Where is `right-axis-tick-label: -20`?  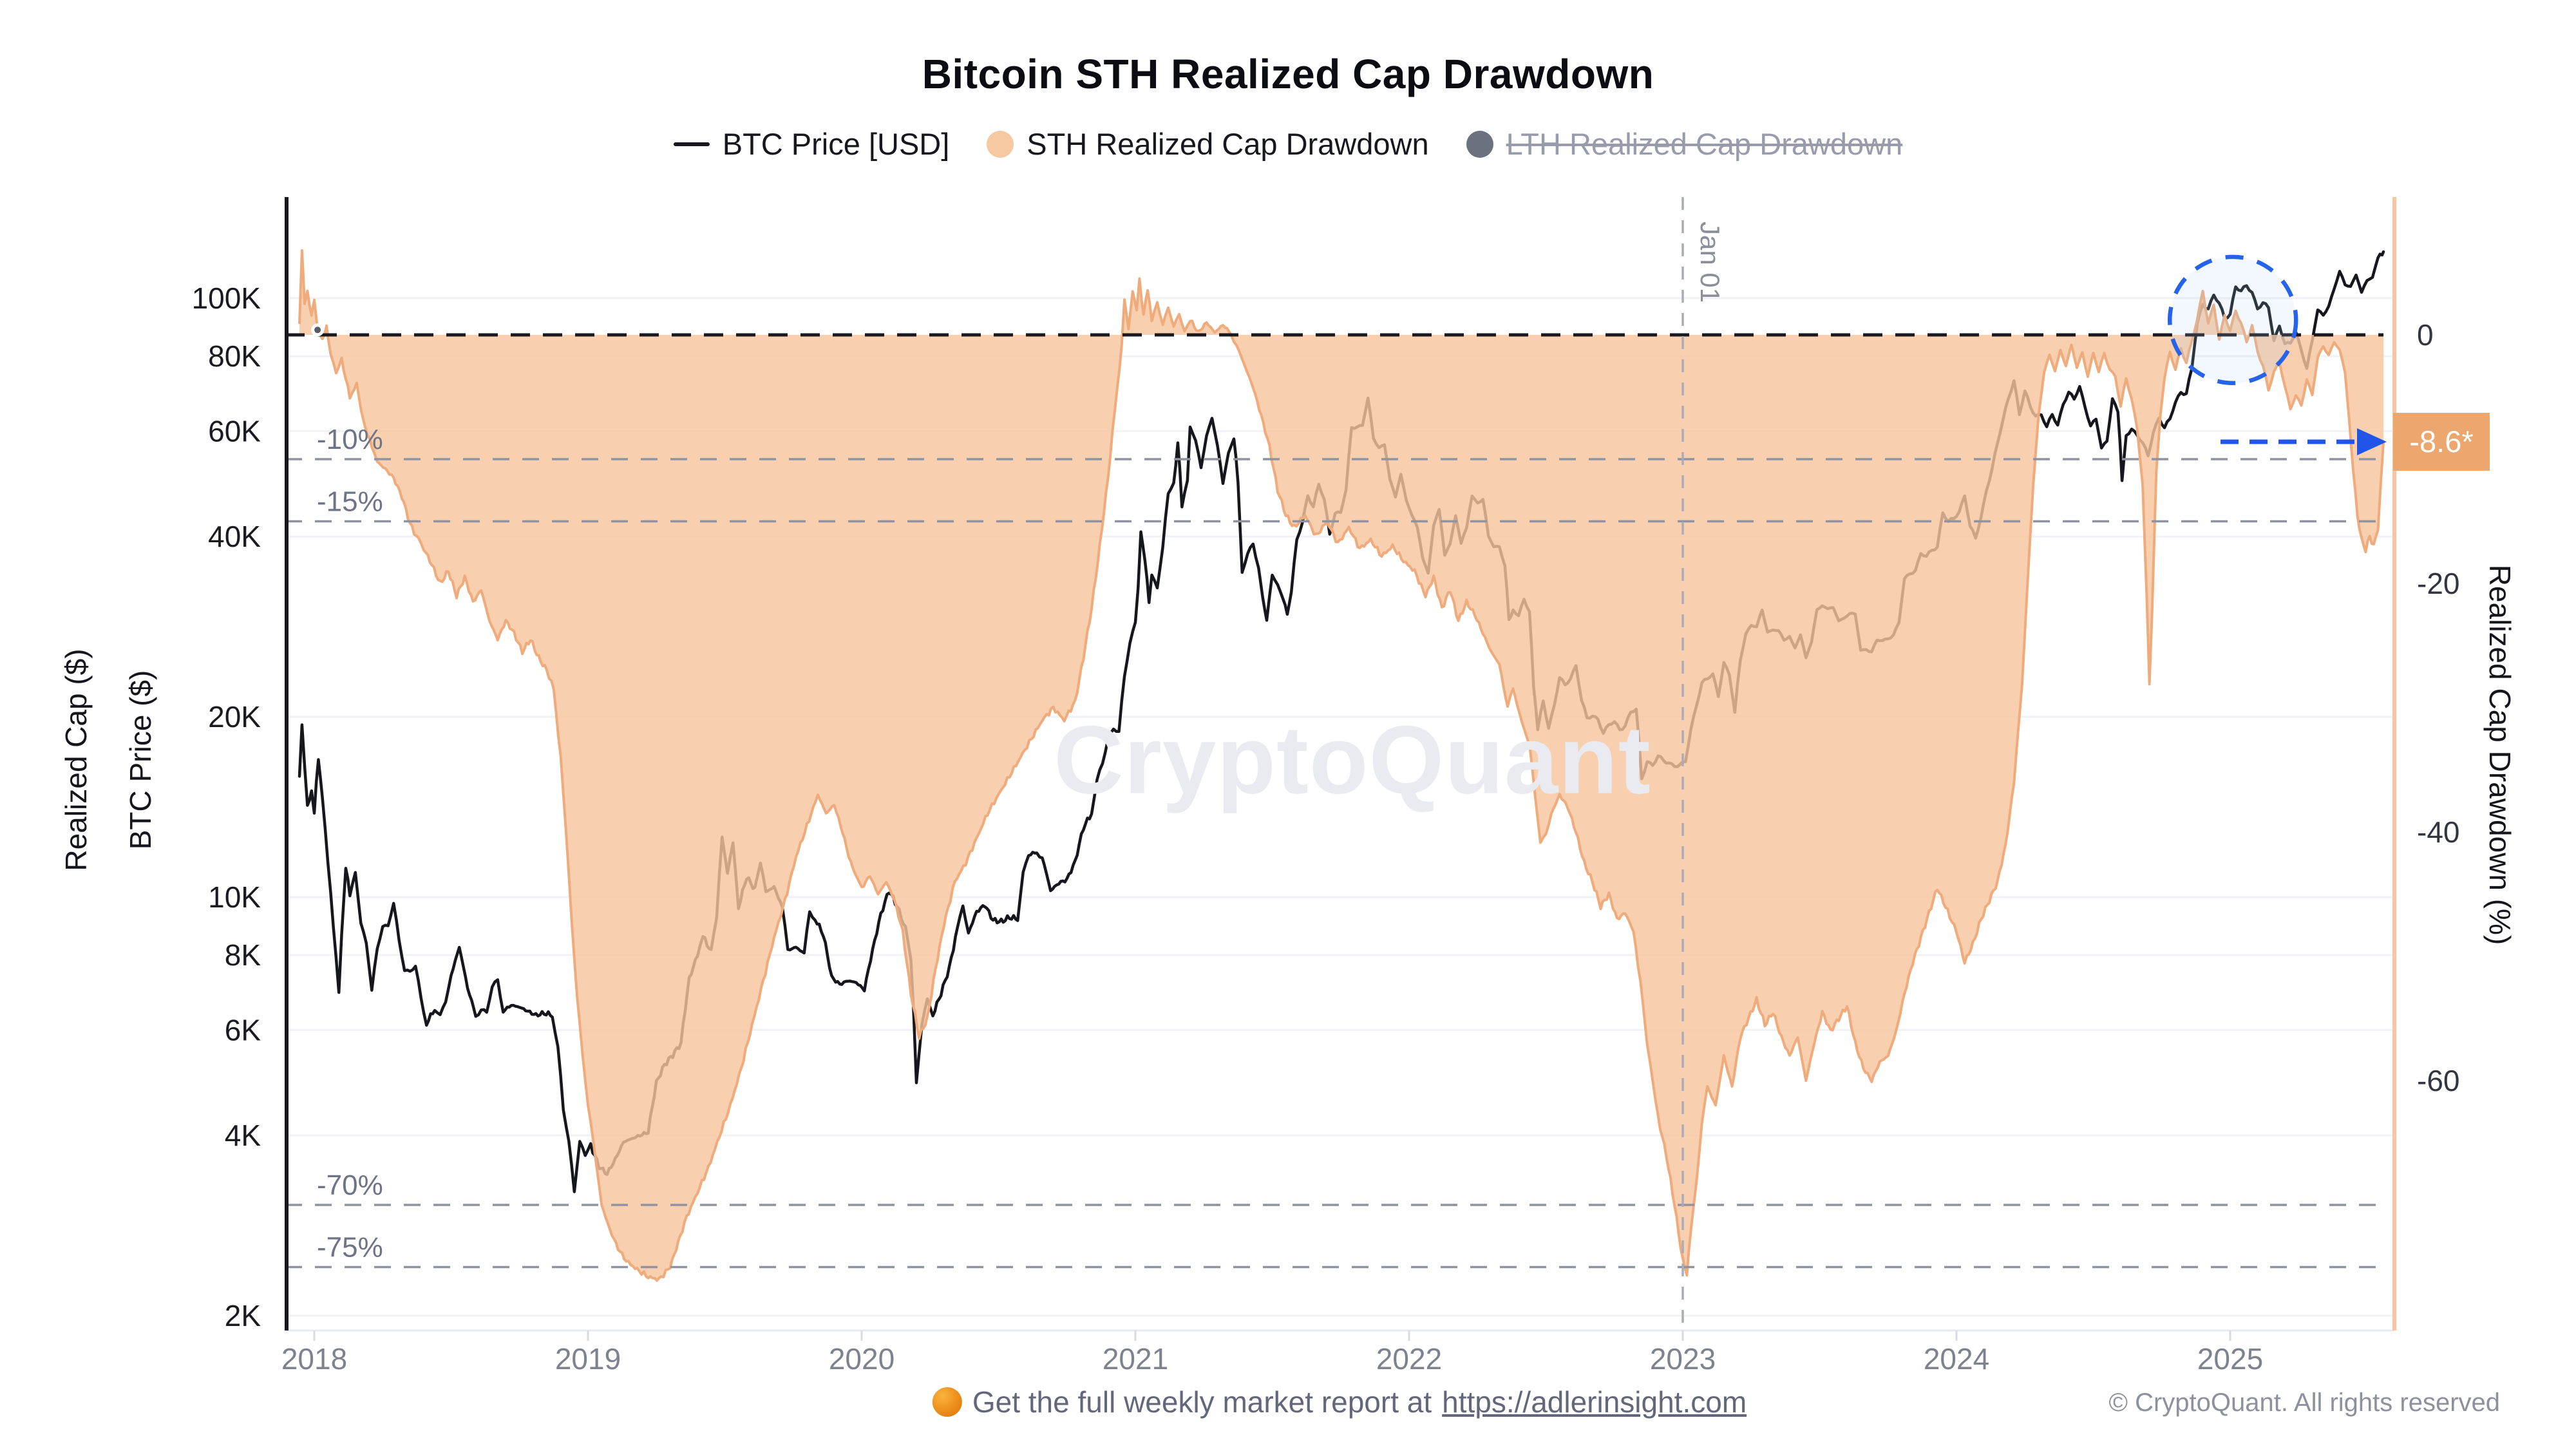
right-axis-tick-label: -20 is located at coordinates (2438, 583).